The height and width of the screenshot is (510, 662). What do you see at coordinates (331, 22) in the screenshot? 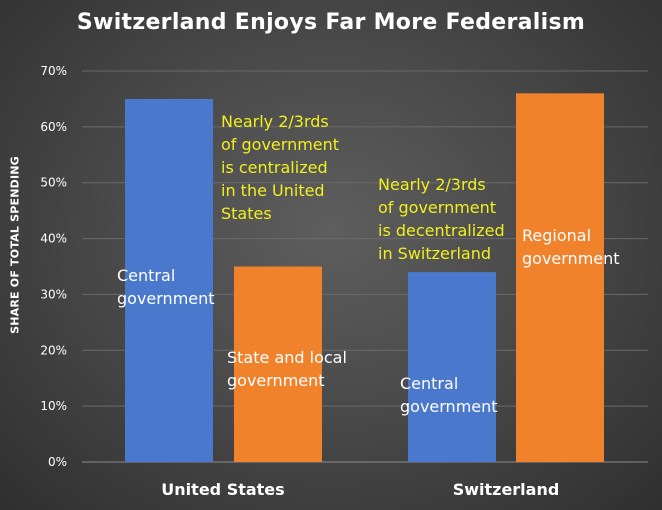
I see `chart-title: Switzerland Enjoys Far More Federalism` at bounding box center [331, 22].